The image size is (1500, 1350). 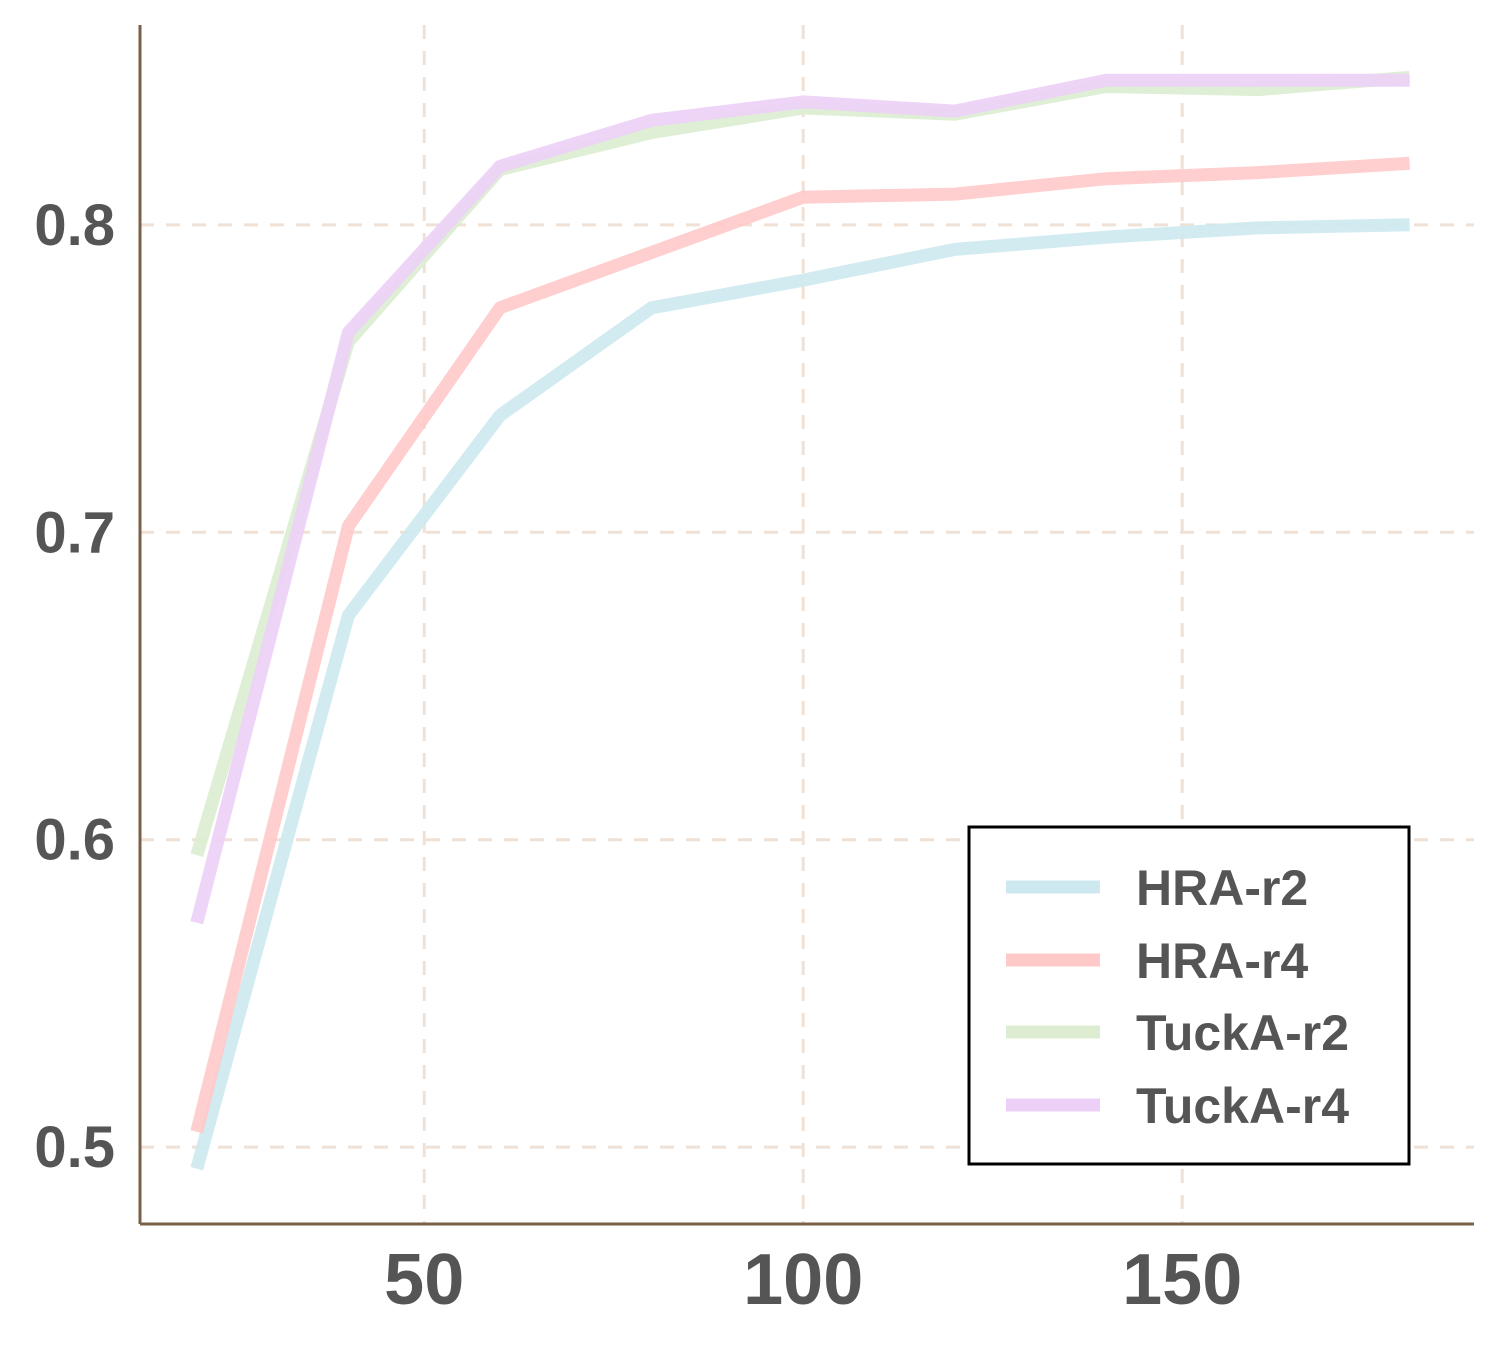 I want to click on x-tick-label: 150, so click(x=1182, y=1280).